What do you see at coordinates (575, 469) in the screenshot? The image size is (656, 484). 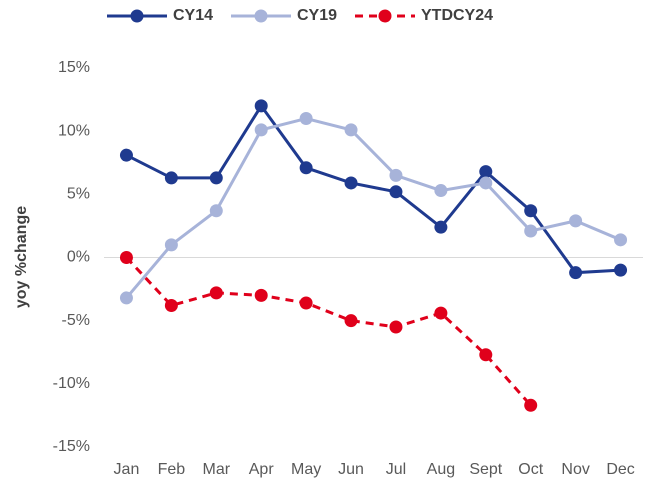 I see `x-tick-label: Nov` at bounding box center [575, 469].